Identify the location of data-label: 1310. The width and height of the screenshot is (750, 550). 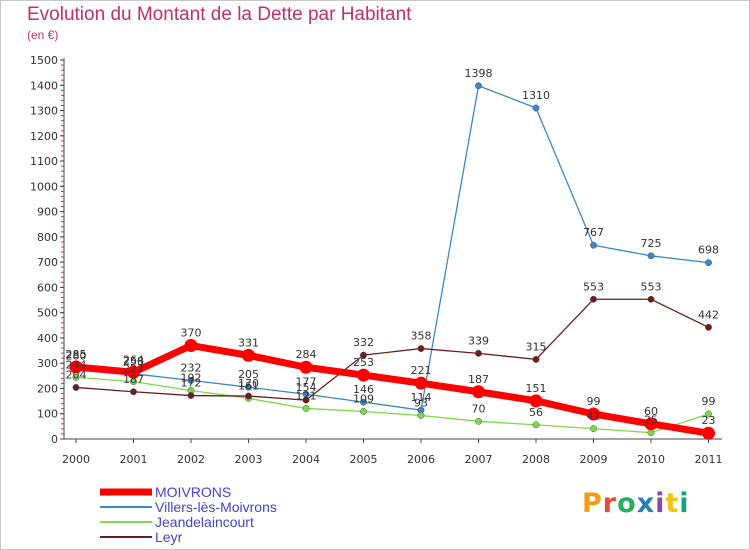
(536, 95).